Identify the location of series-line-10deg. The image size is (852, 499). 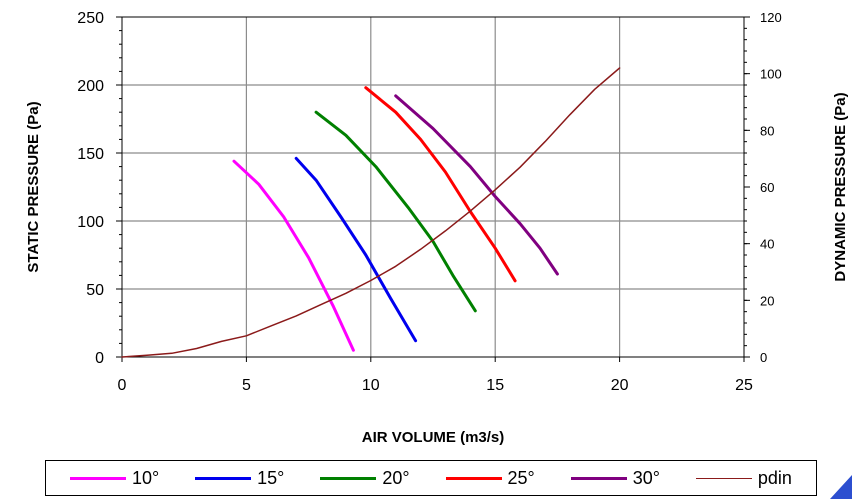
(293, 255).